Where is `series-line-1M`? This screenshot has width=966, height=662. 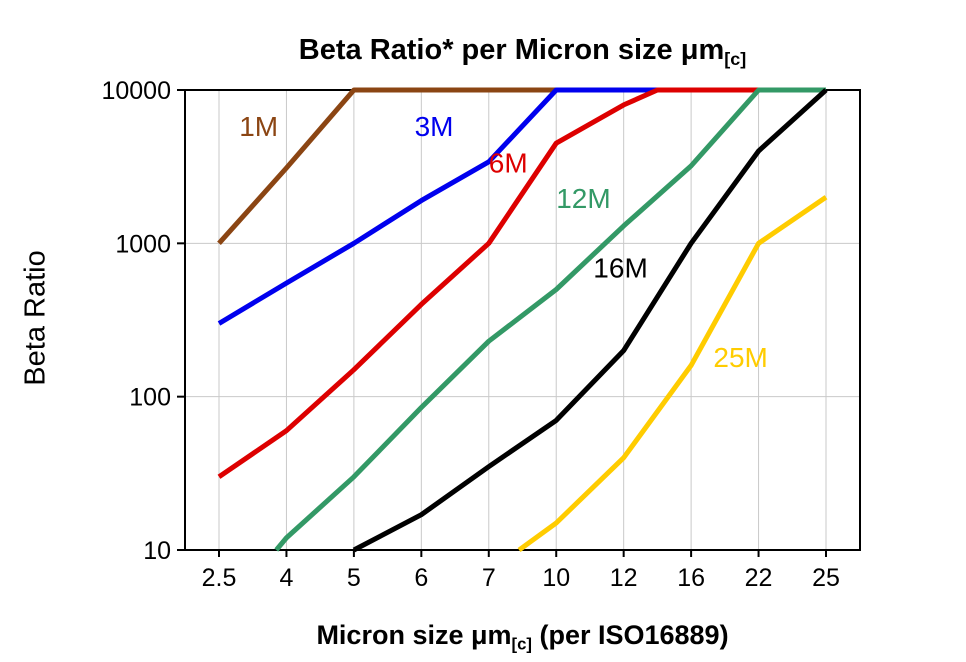
series-line-1M is located at coordinates (387, 166).